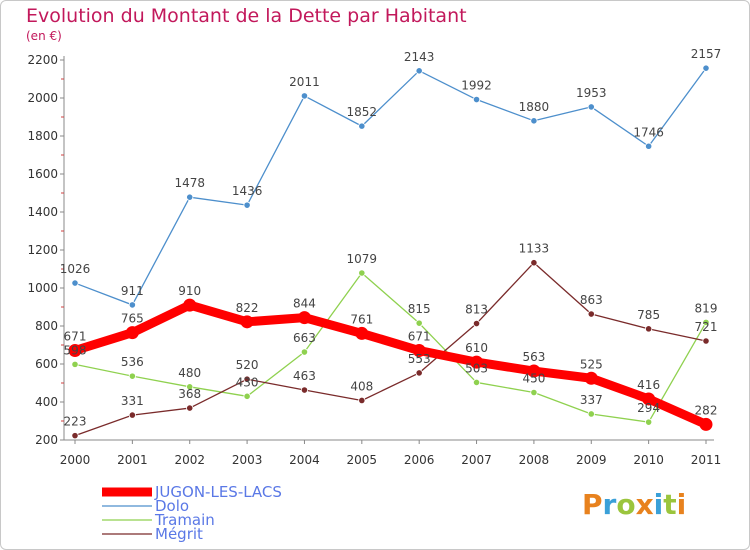  What do you see at coordinates (132, 291) in the screenshot?
I see `data-label: 911` at bounding box center [132, 291].